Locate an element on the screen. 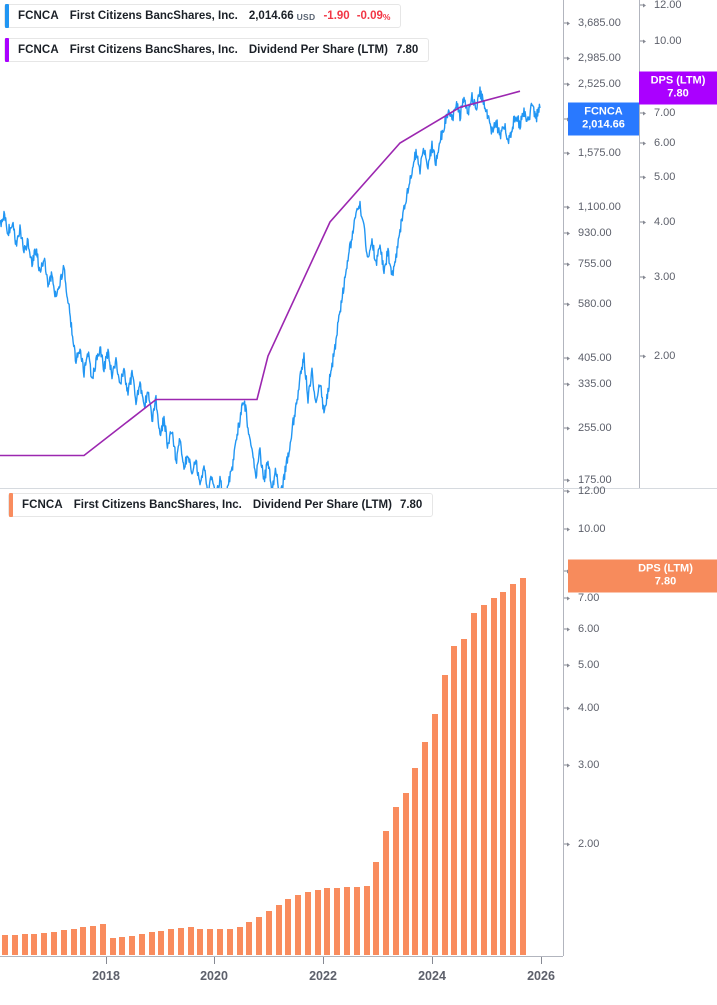 This screenshot has height=1005, width=717. percent-icon: % is located at coordinates (386, 17).